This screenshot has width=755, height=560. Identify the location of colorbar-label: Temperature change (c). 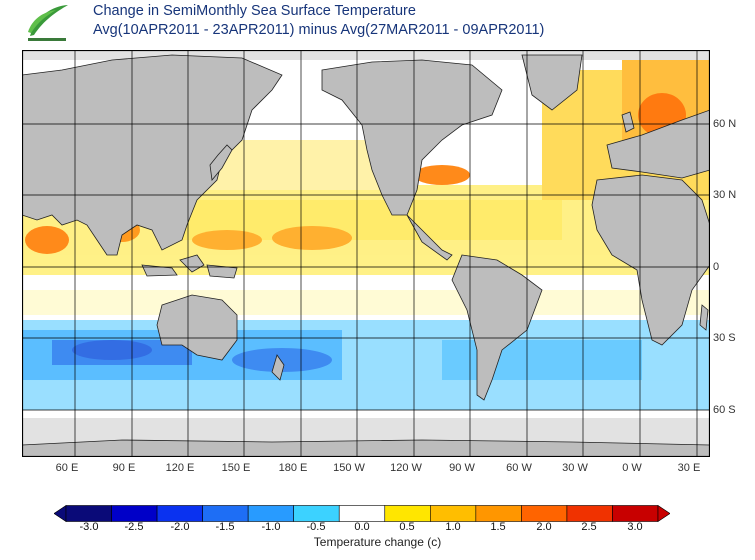
(377, 542).